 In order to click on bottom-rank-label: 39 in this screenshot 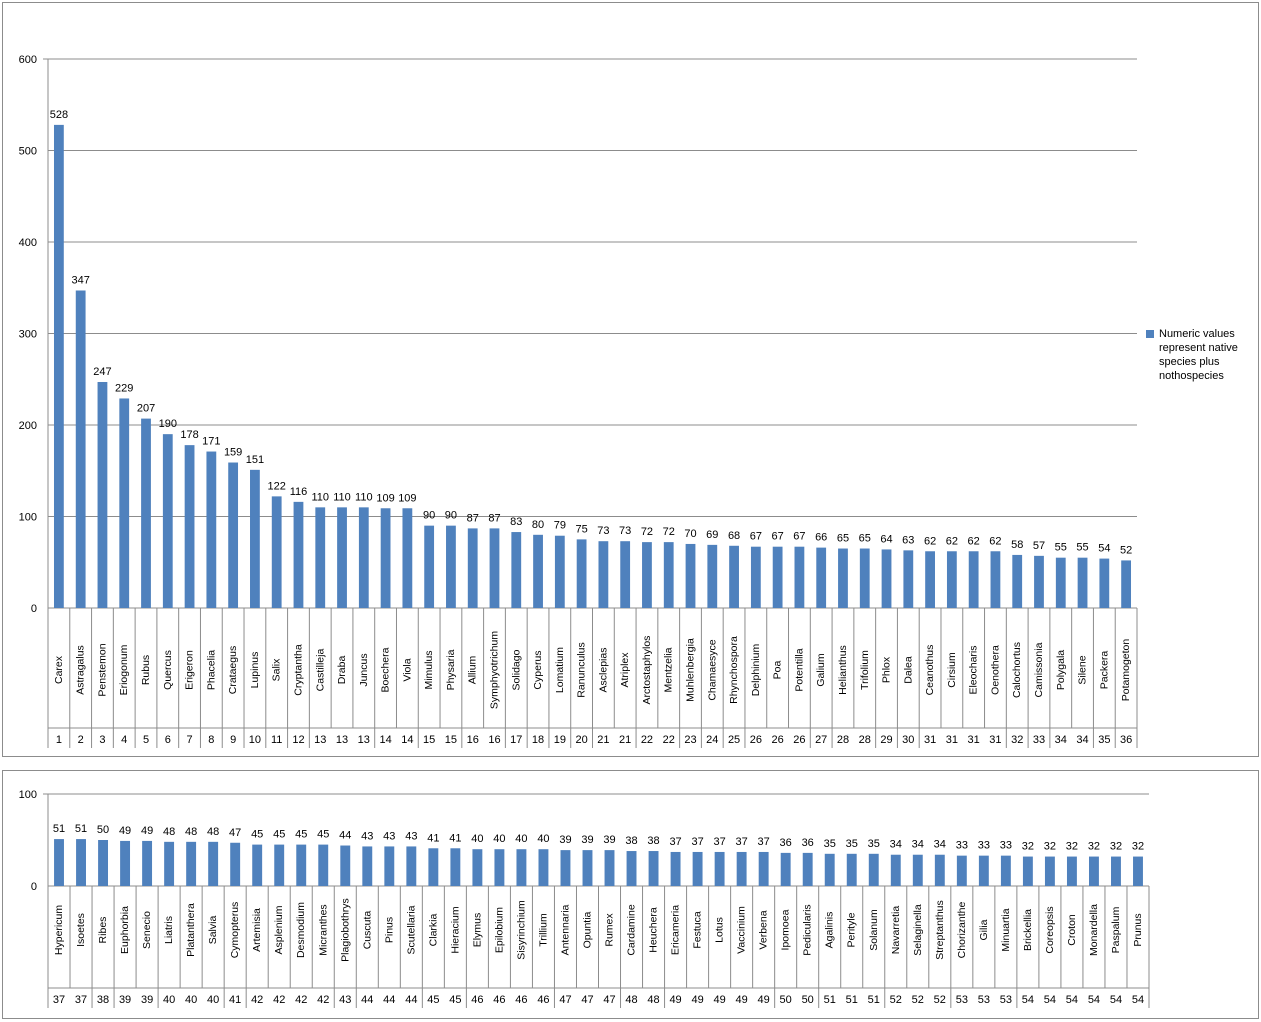, I will do `click(147, 1000)`.